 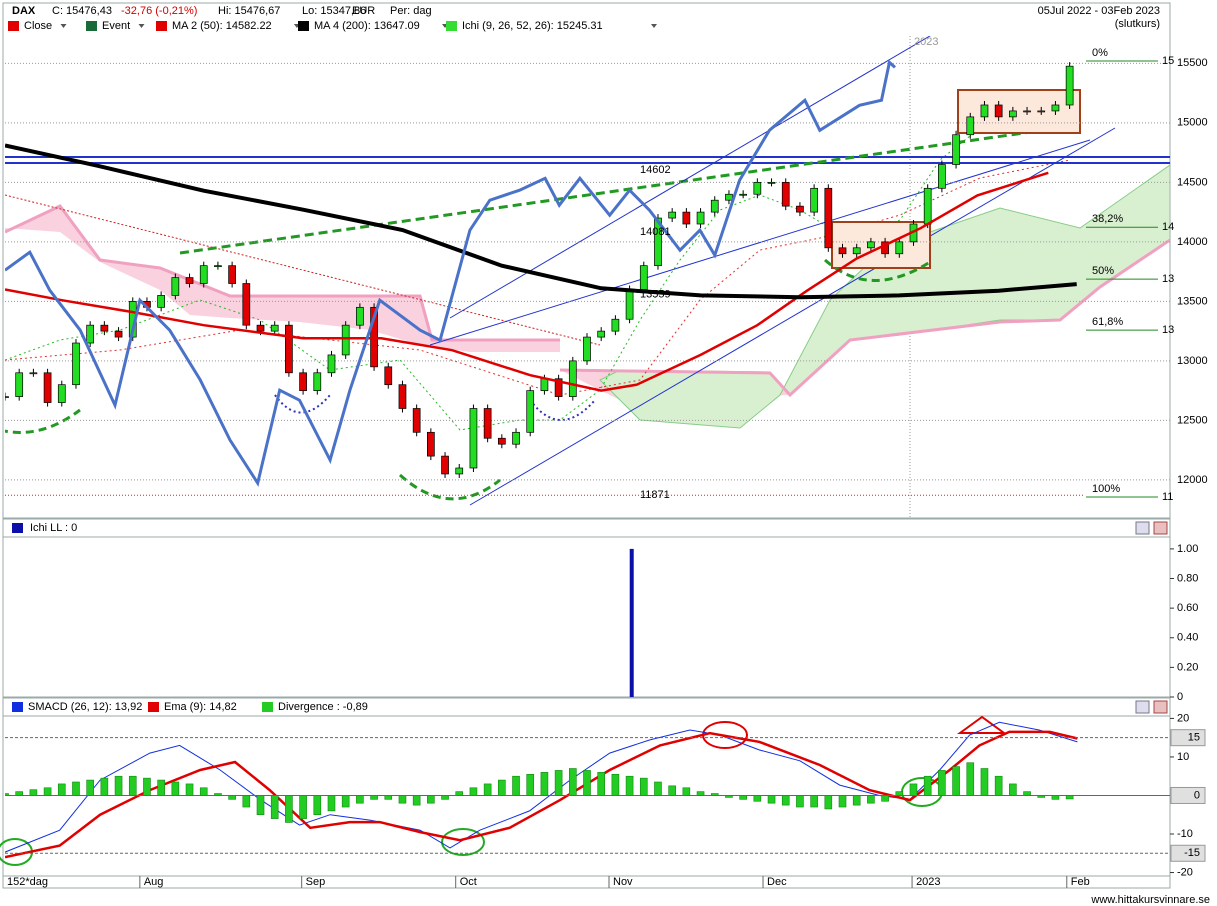 What do you see at coordinates (1103, 271) in the screenshot?
I see `fib-label: 50%` at bounding box center [1103, 271].